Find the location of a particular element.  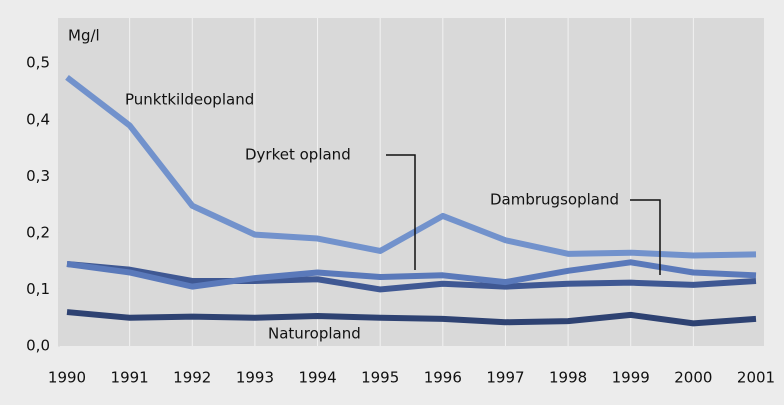

y-tick-label: 0,2 is located at coordinates (38, 232).